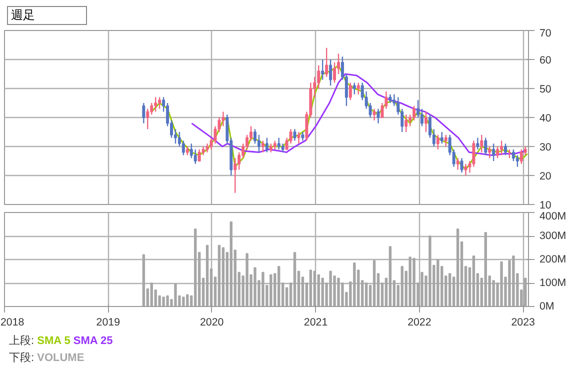 This screenshot has height=370, width=569. I want to click on y-tick-label: 50, so click(546, 90).